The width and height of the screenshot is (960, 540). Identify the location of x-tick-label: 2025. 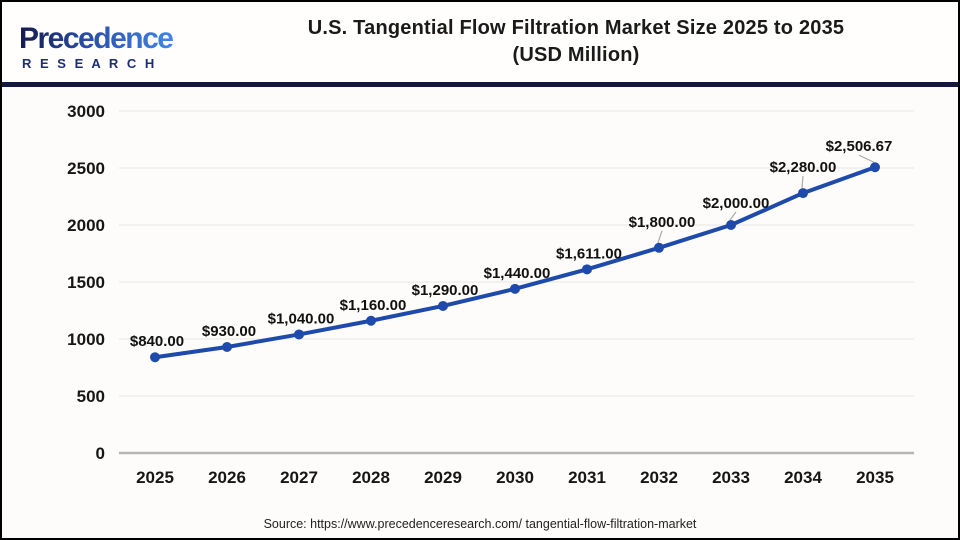
(155, 477).